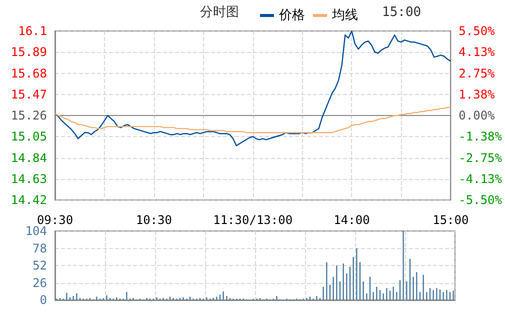 This screenshot has height=330, width=505. I want to click on y-tick-label: 14.63, so click(28, 179).